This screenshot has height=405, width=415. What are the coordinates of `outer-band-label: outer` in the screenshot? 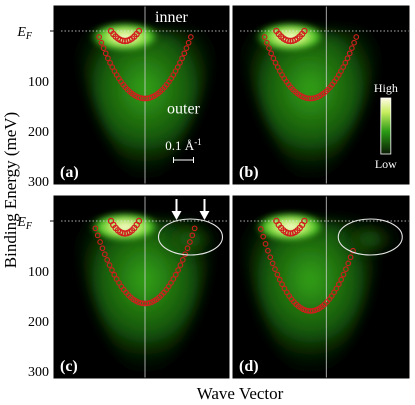 It's located at (184, 109).